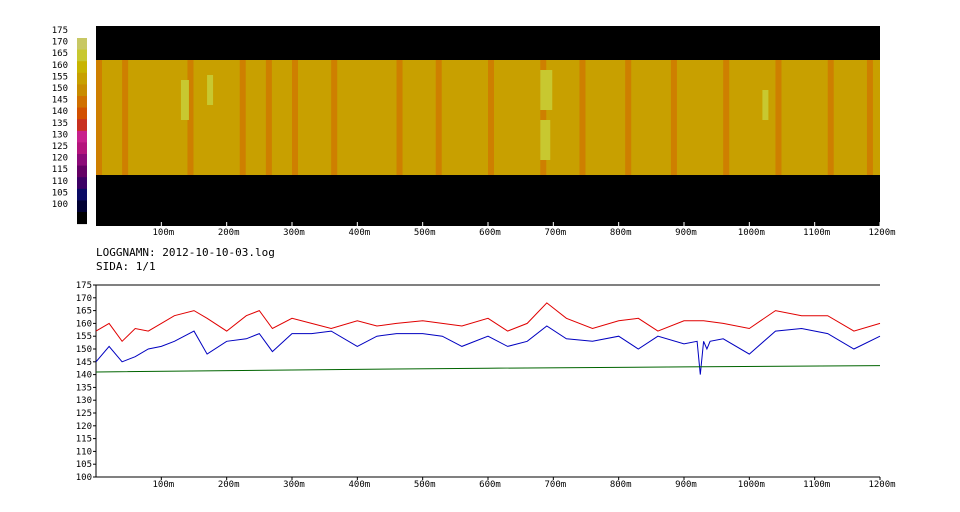  Describe the element at coordinates (229, 233) in the screenshot. I see `heatmap-x-tick-label: 200m` at that location.